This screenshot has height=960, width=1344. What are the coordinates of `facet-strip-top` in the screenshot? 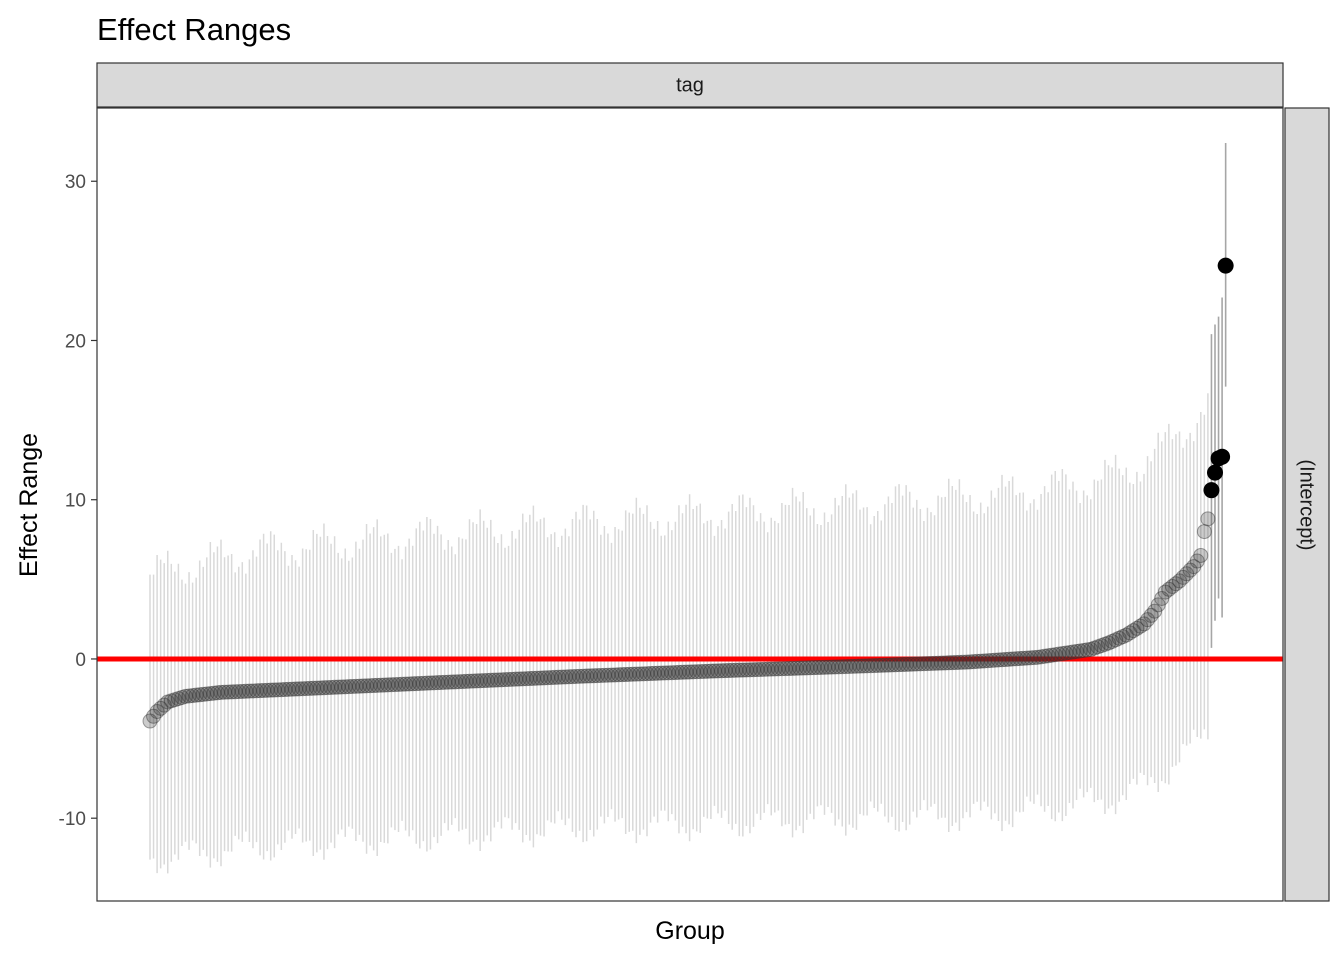 It's located at (690, 85).